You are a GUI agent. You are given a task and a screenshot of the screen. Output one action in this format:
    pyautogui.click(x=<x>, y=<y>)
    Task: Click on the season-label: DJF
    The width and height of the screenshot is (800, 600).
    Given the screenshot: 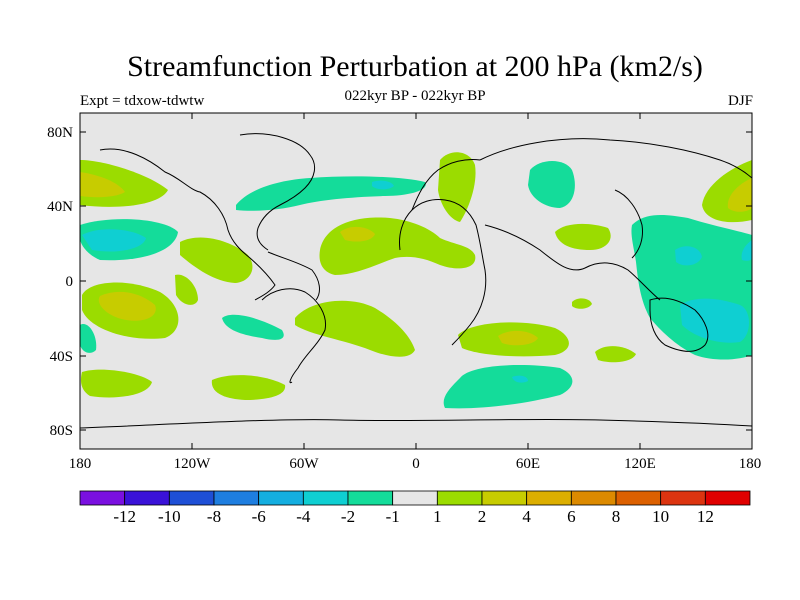 What is the action you would take?
    pyautogui.click(x=740, y=101)
    